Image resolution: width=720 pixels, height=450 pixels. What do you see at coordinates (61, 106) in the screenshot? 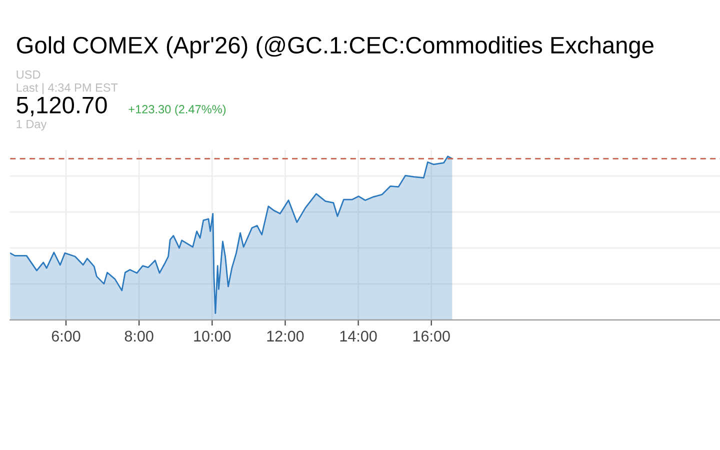
I see `text: 5,120.70` at bounding box center [61, 106].